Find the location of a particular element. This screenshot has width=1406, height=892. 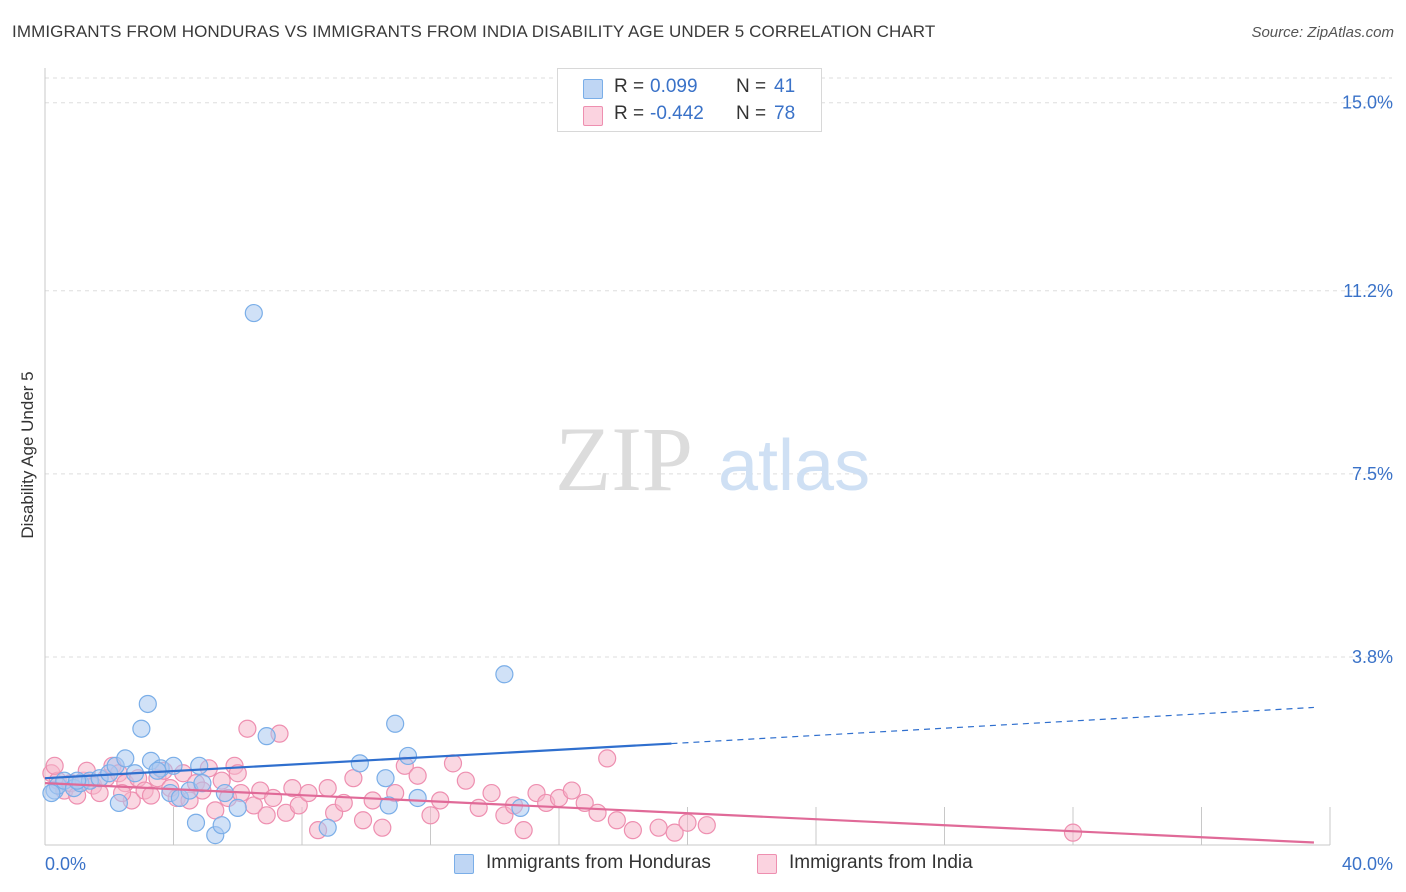

watermark-zip: ZIP is located at coordinates (624, 459).